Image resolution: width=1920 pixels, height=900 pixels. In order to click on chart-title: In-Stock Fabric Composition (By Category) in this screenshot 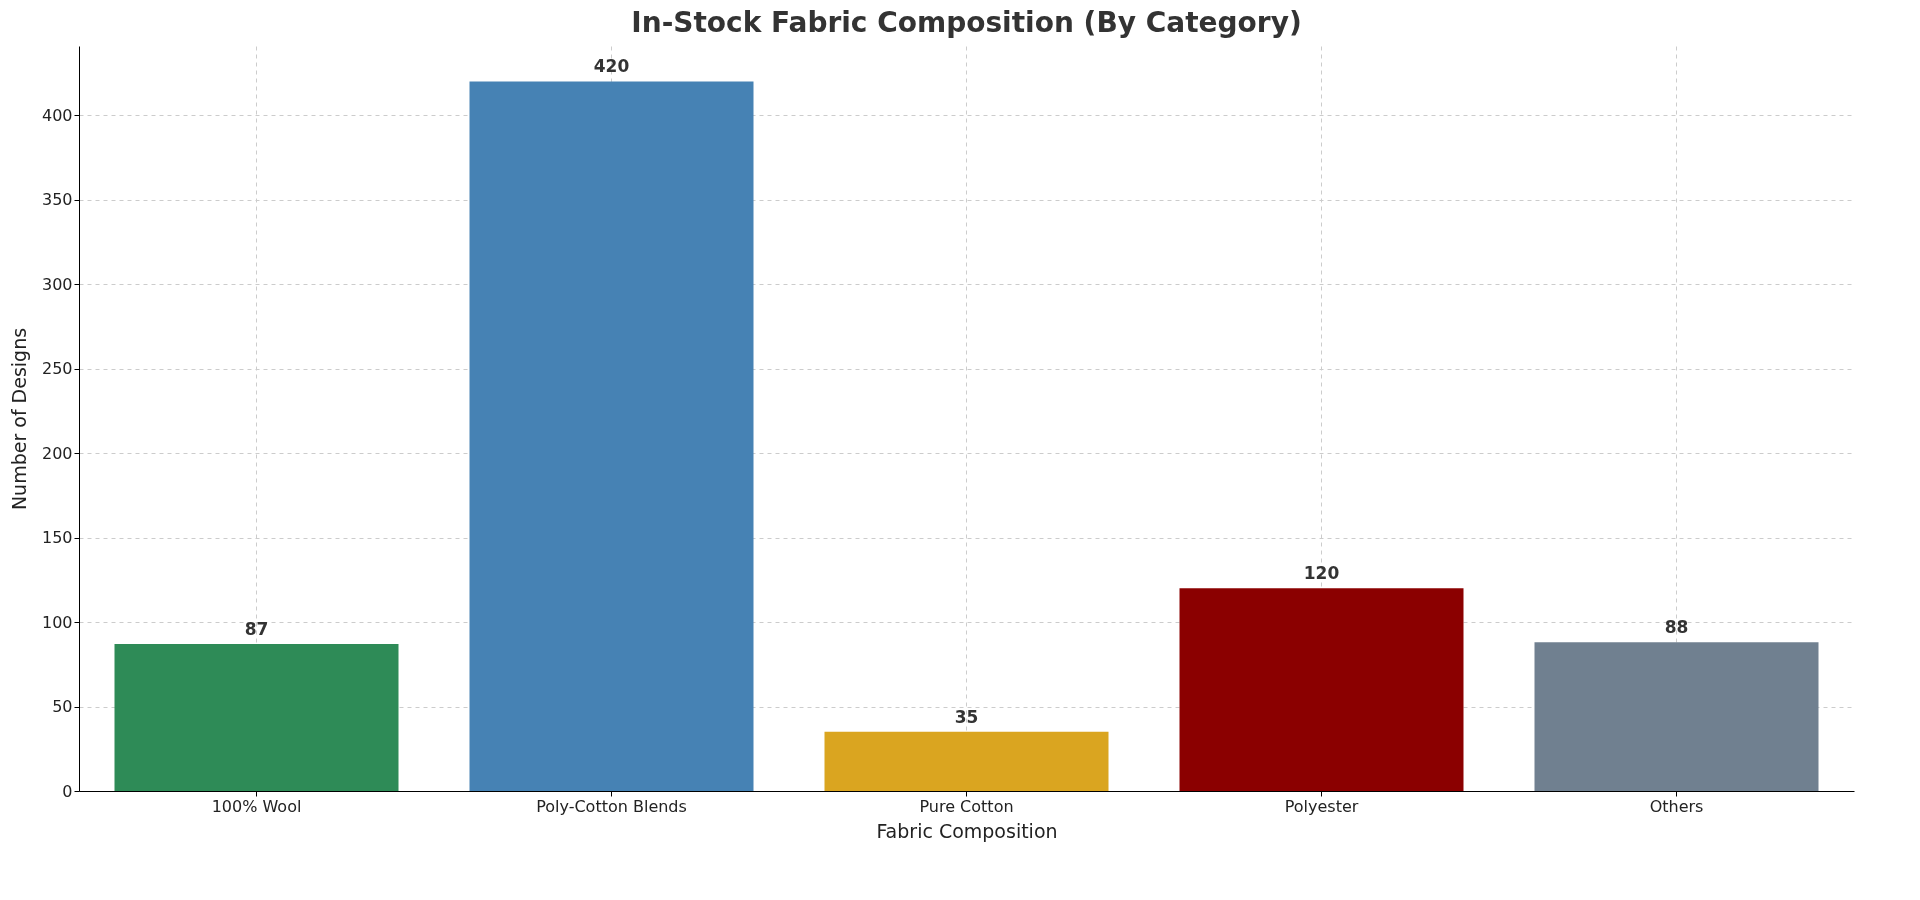, I will do `click(966, 22)`.